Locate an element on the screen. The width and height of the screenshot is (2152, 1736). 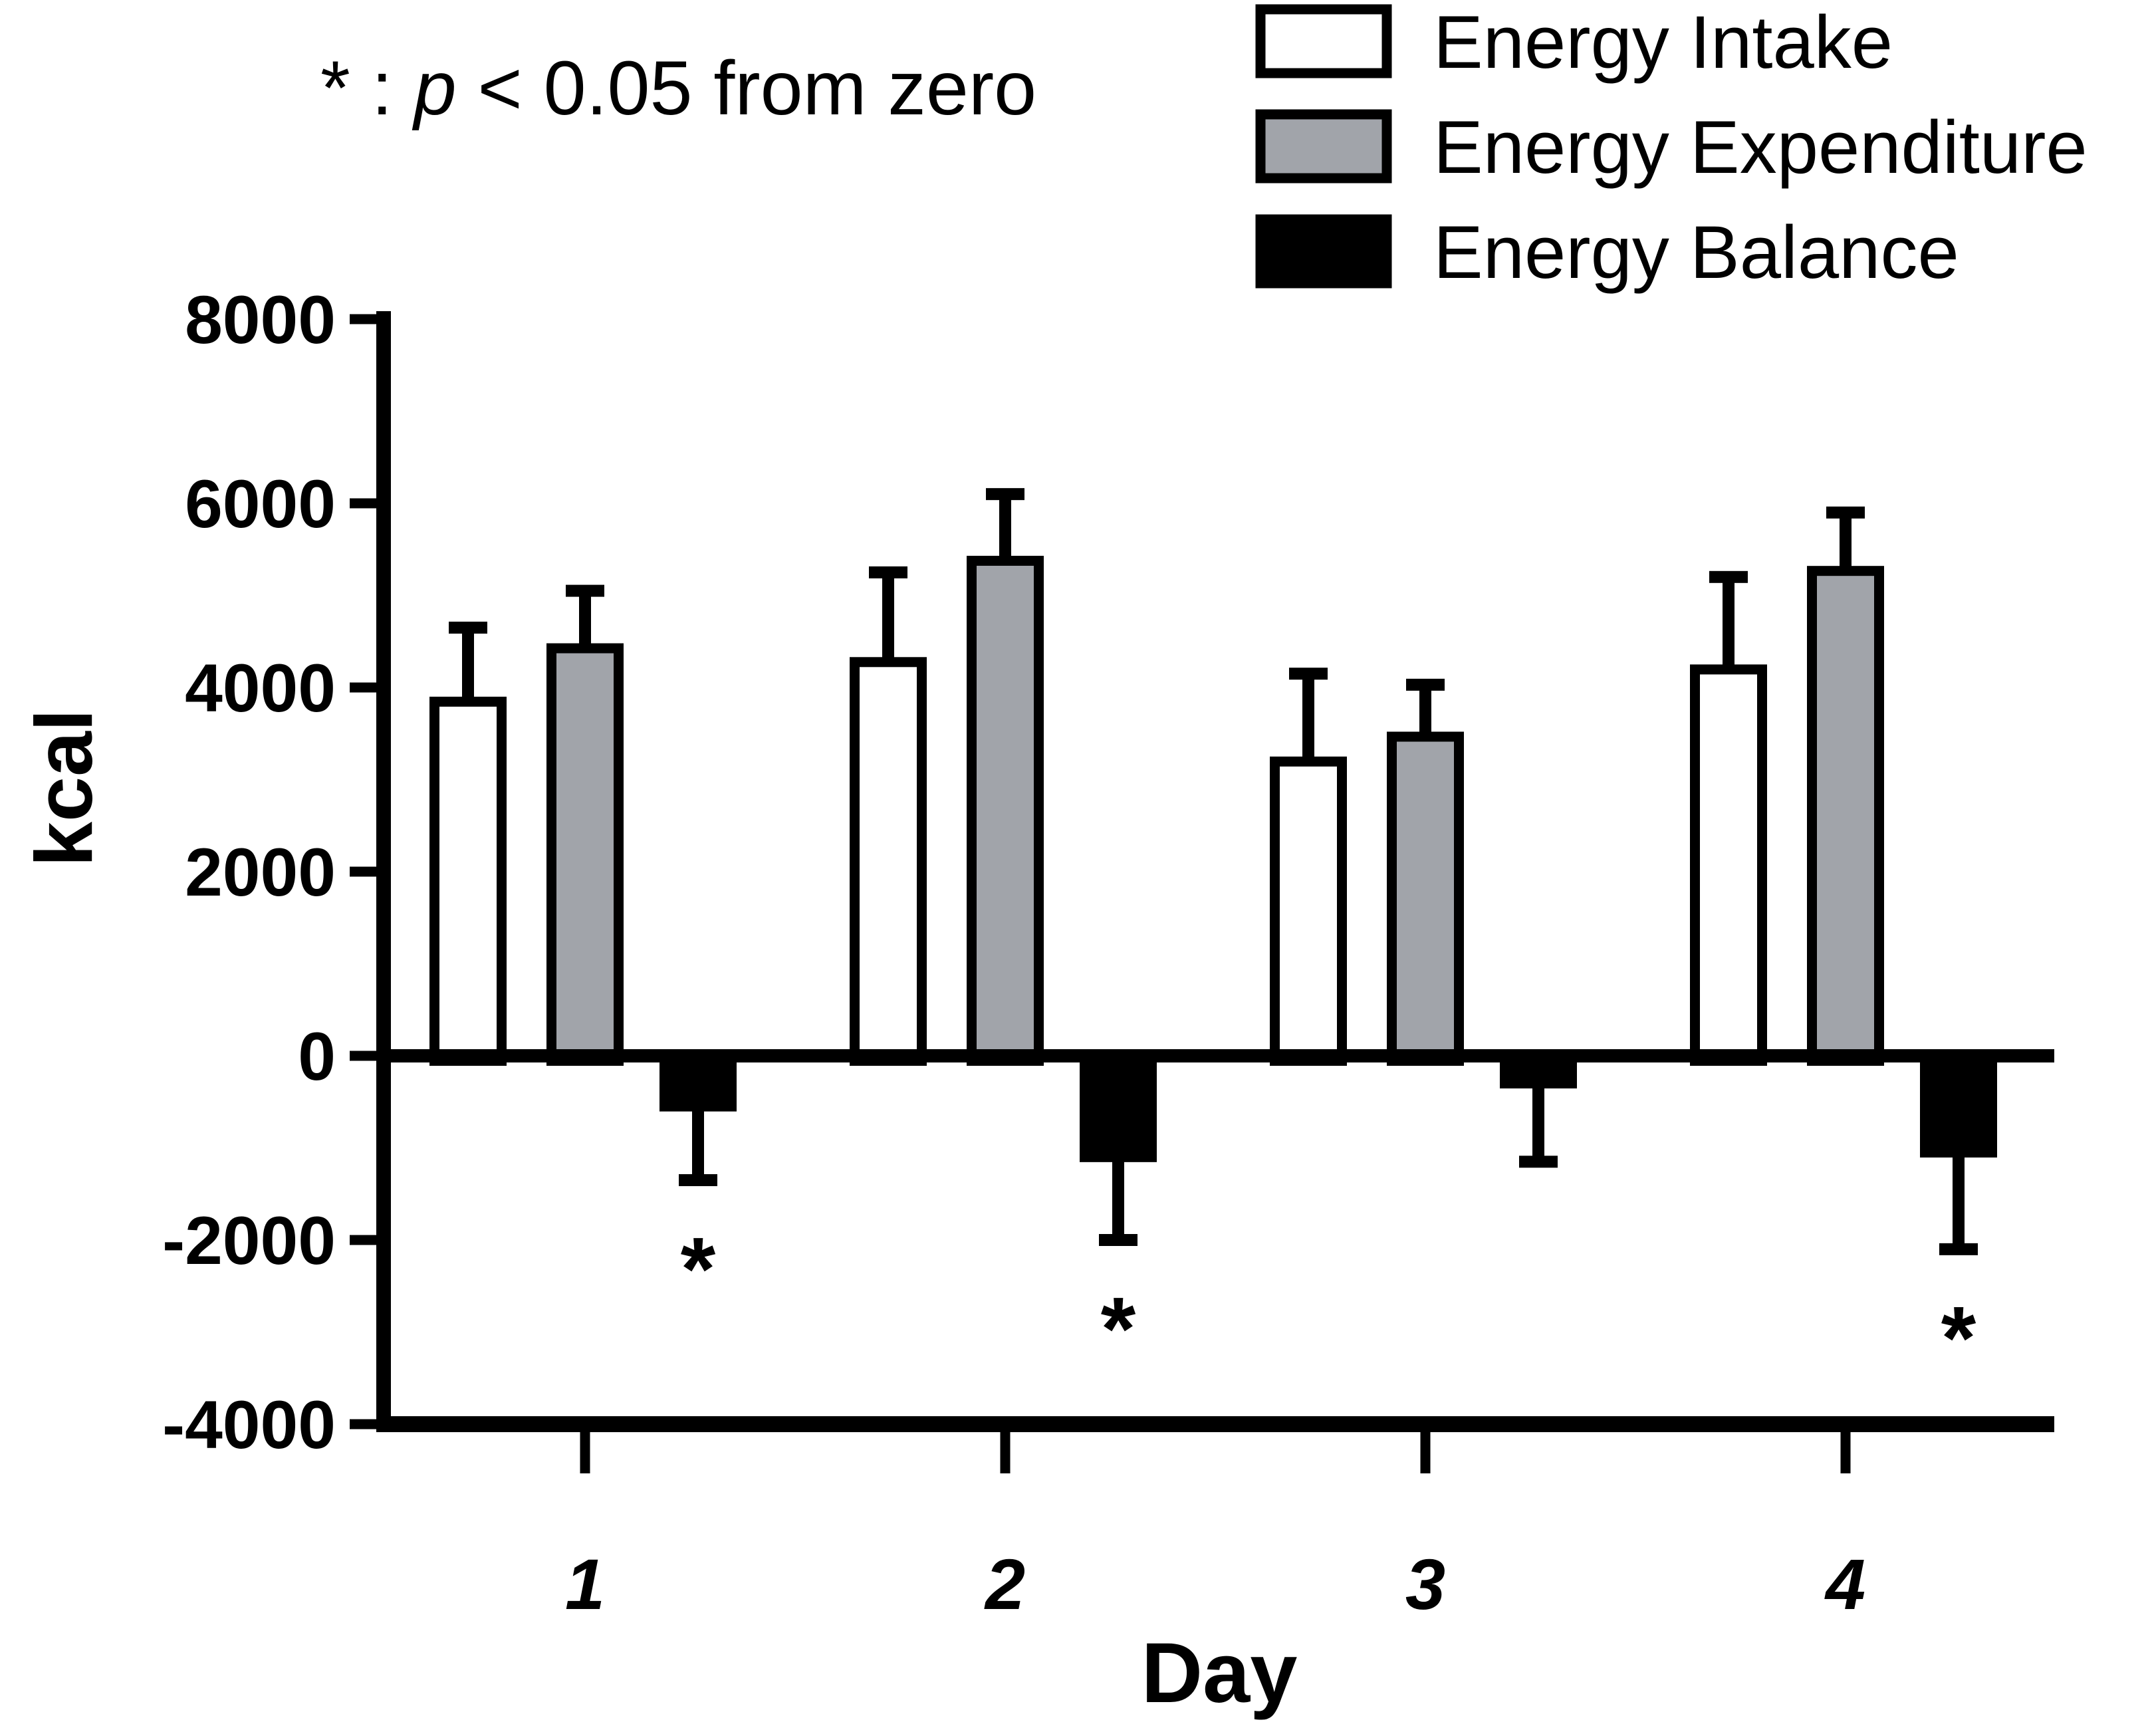
significance-note-symbol: * : is located at coordinates (367, 89).